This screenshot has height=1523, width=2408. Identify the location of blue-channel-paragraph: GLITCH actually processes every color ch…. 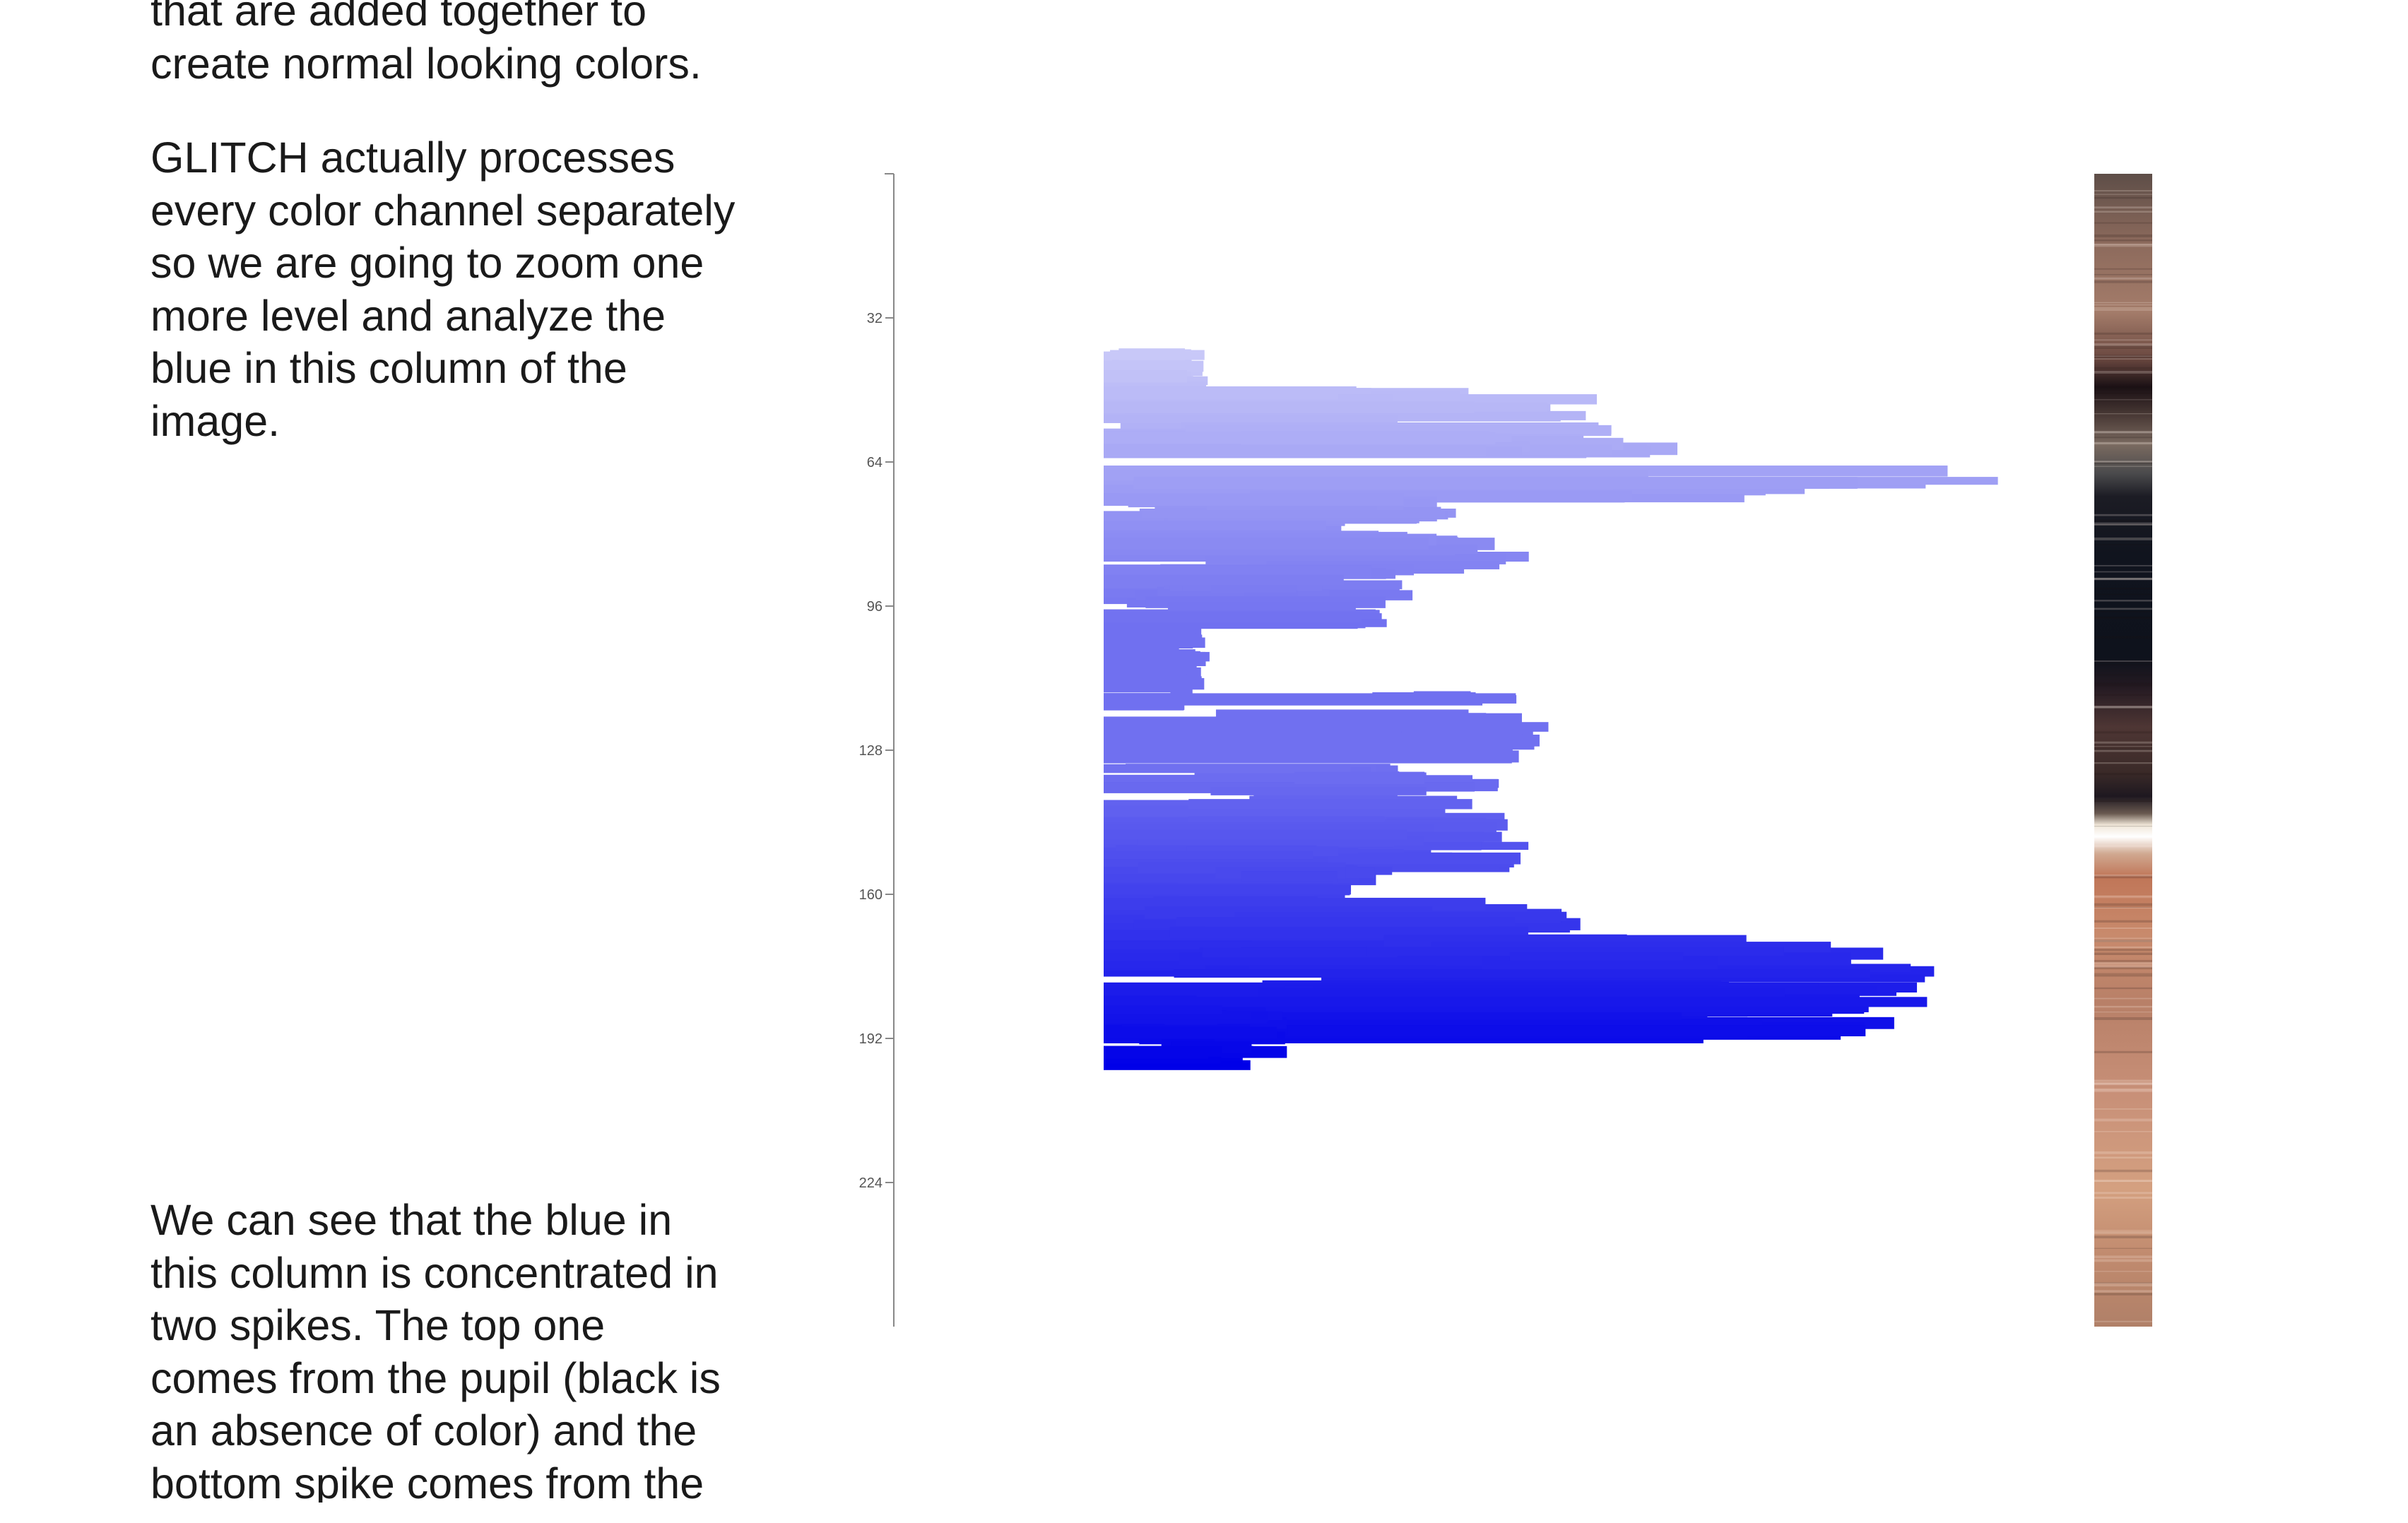
(443, 289).